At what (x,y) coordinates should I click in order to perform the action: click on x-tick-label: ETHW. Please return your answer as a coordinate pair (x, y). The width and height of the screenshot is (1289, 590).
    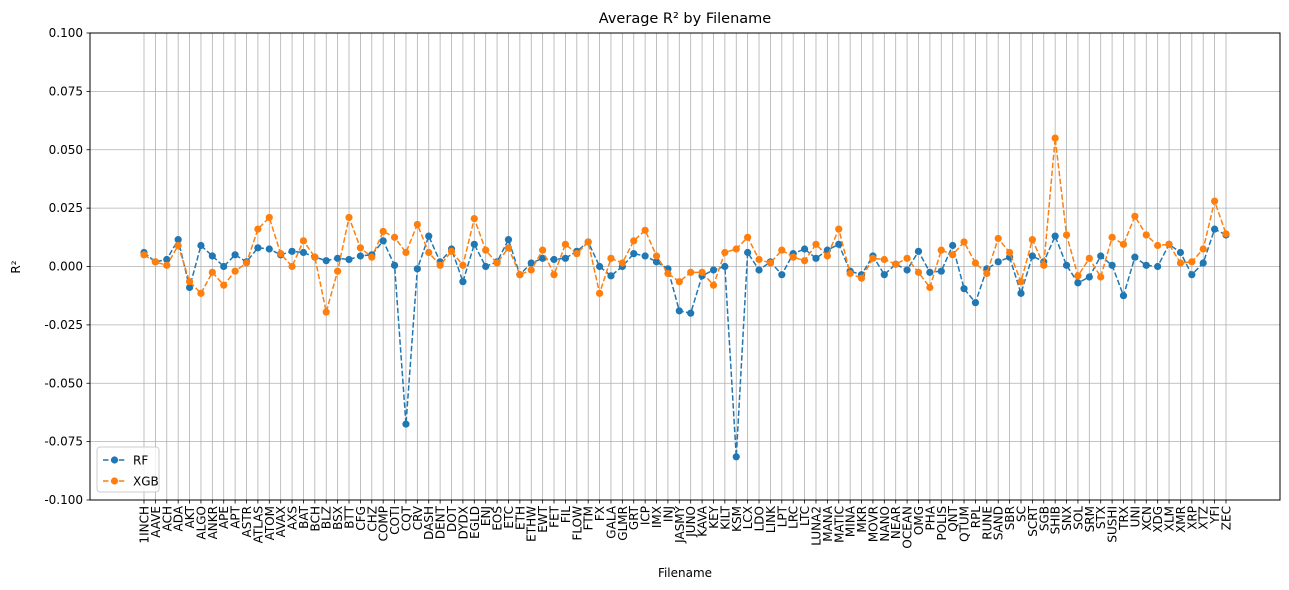
    Looking at the image, I should click on (532, 524).